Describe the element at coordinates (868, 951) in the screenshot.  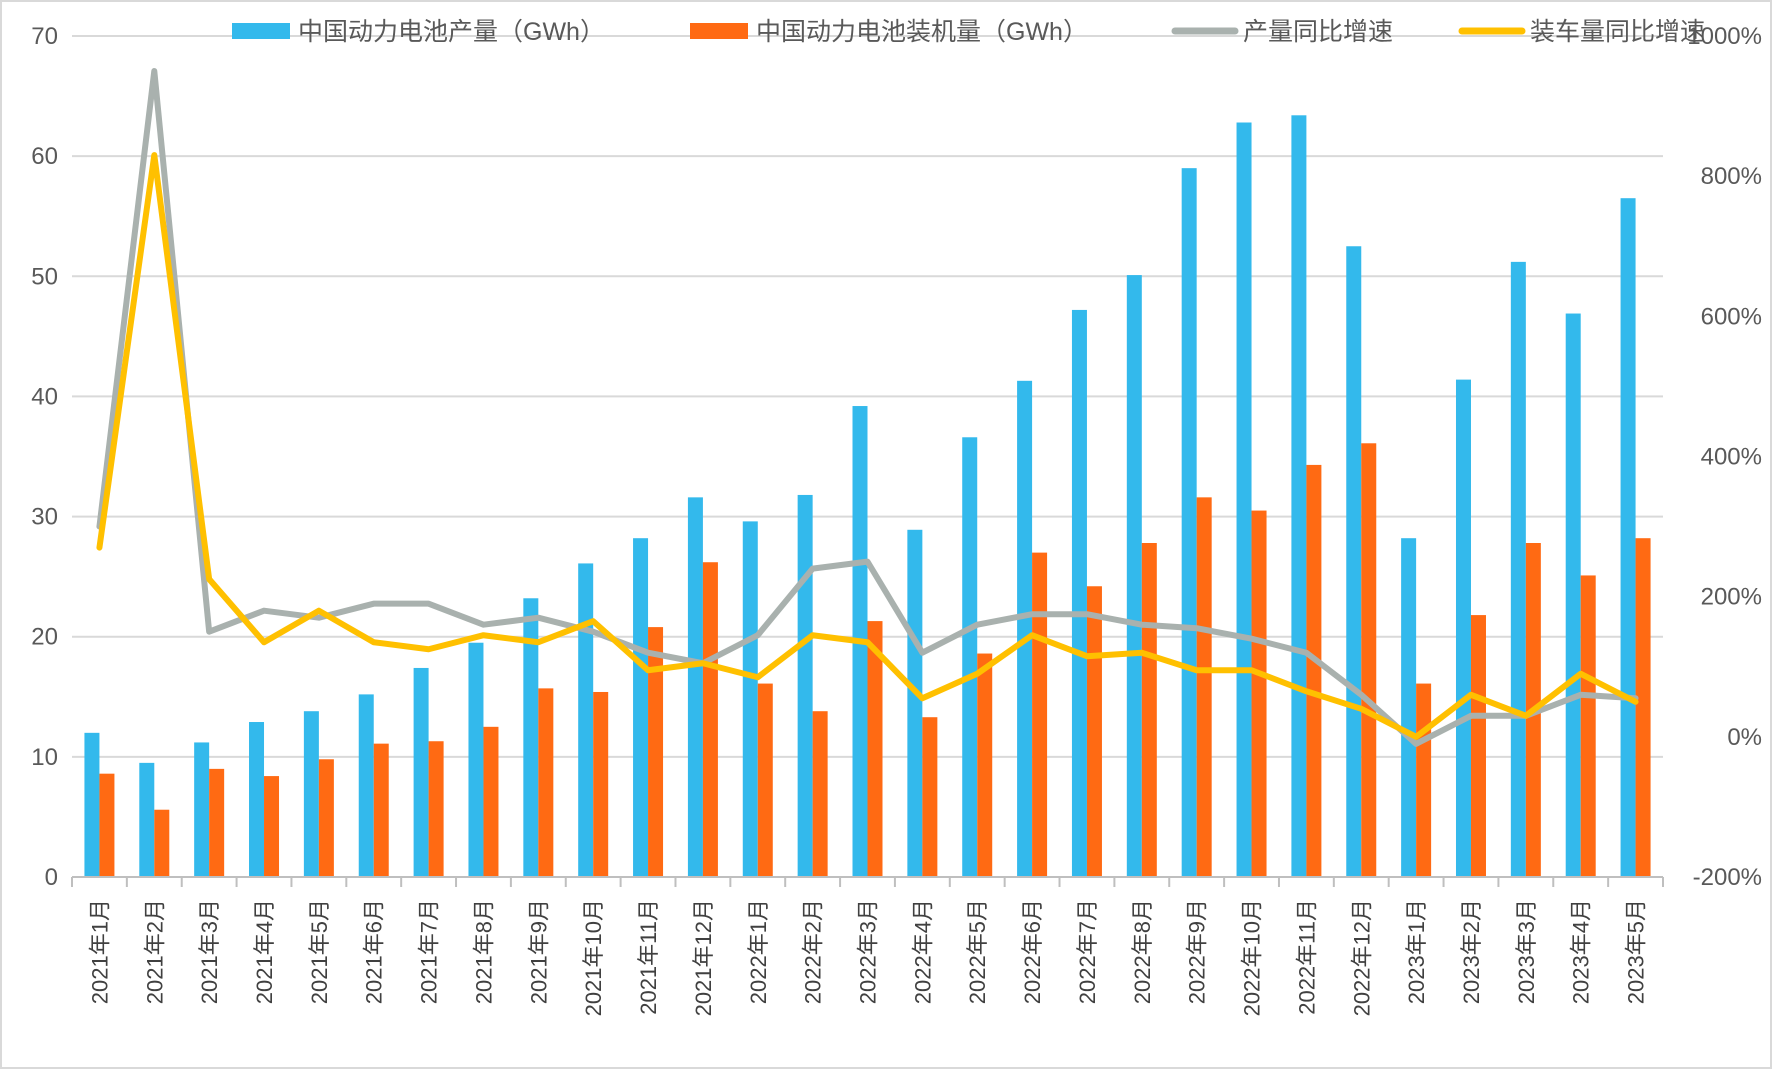
I see `x-axis-category-label: 2022年3月` at that location.